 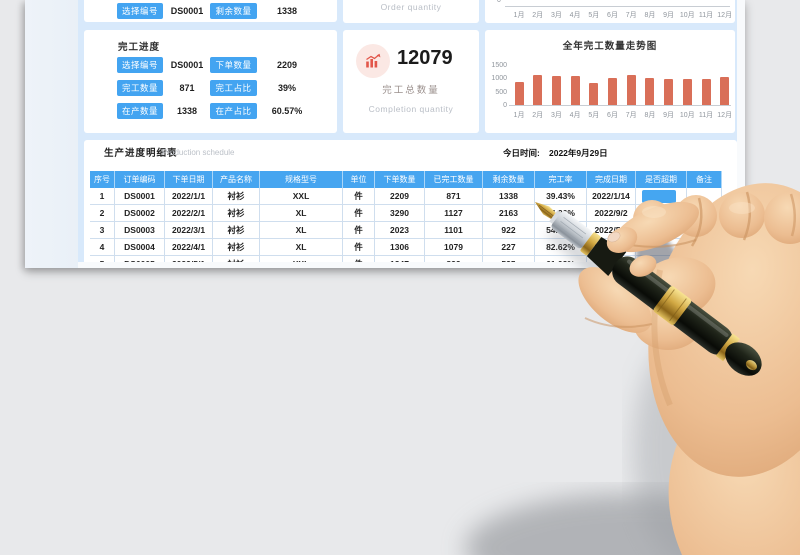 I want to click on table-cell: 2022/9/2, so click(x=611, y=213).